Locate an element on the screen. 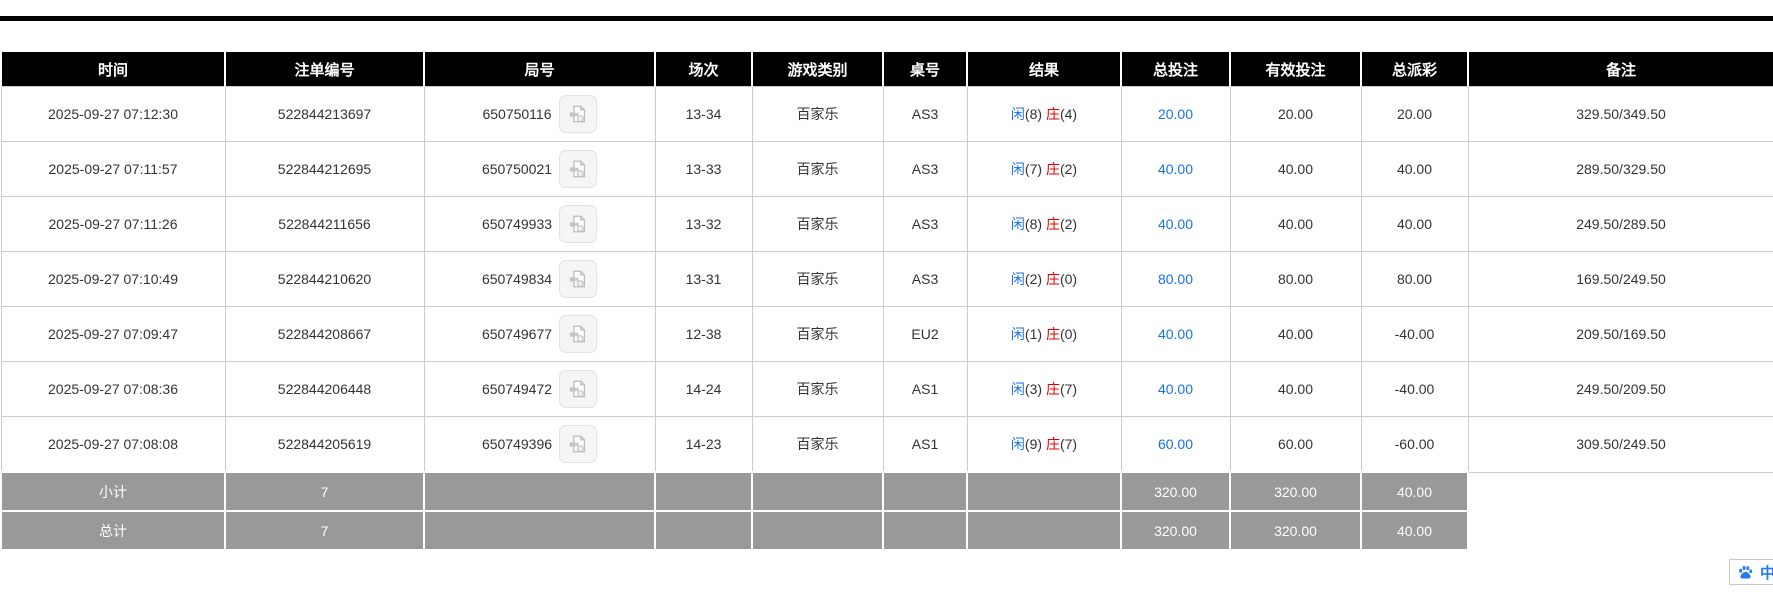 Image resolution: width=1773 pixels, height=610 pixels. cell-time: 2025-09-27 07:11:26 is located at coordinates (113, 224).